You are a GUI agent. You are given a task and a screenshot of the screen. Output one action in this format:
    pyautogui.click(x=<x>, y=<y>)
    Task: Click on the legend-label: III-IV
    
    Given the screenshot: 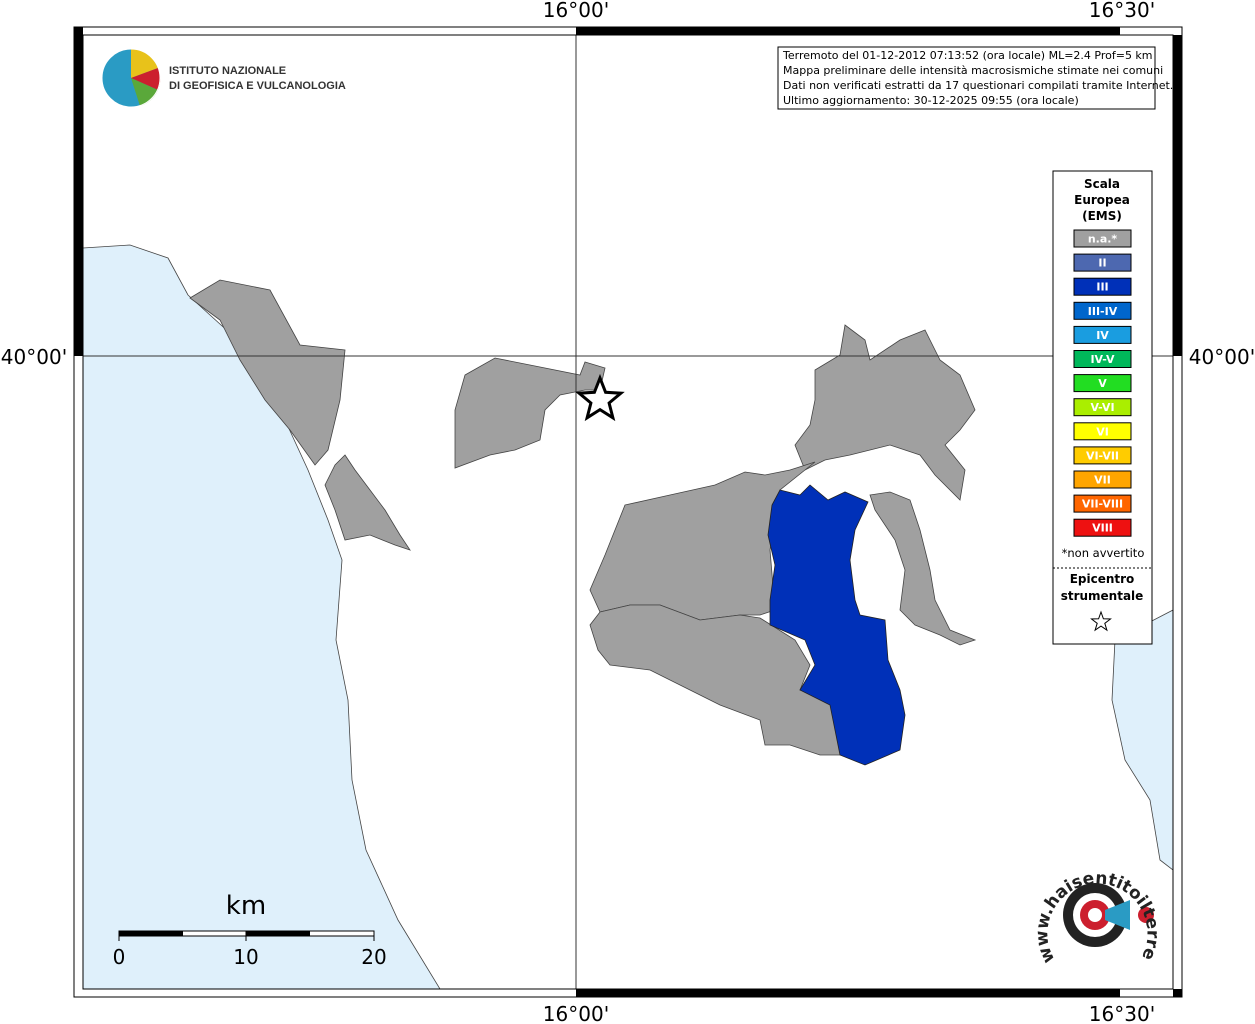 What is the action you would take?
    pyautogui.click(x=1103, y=311)
    